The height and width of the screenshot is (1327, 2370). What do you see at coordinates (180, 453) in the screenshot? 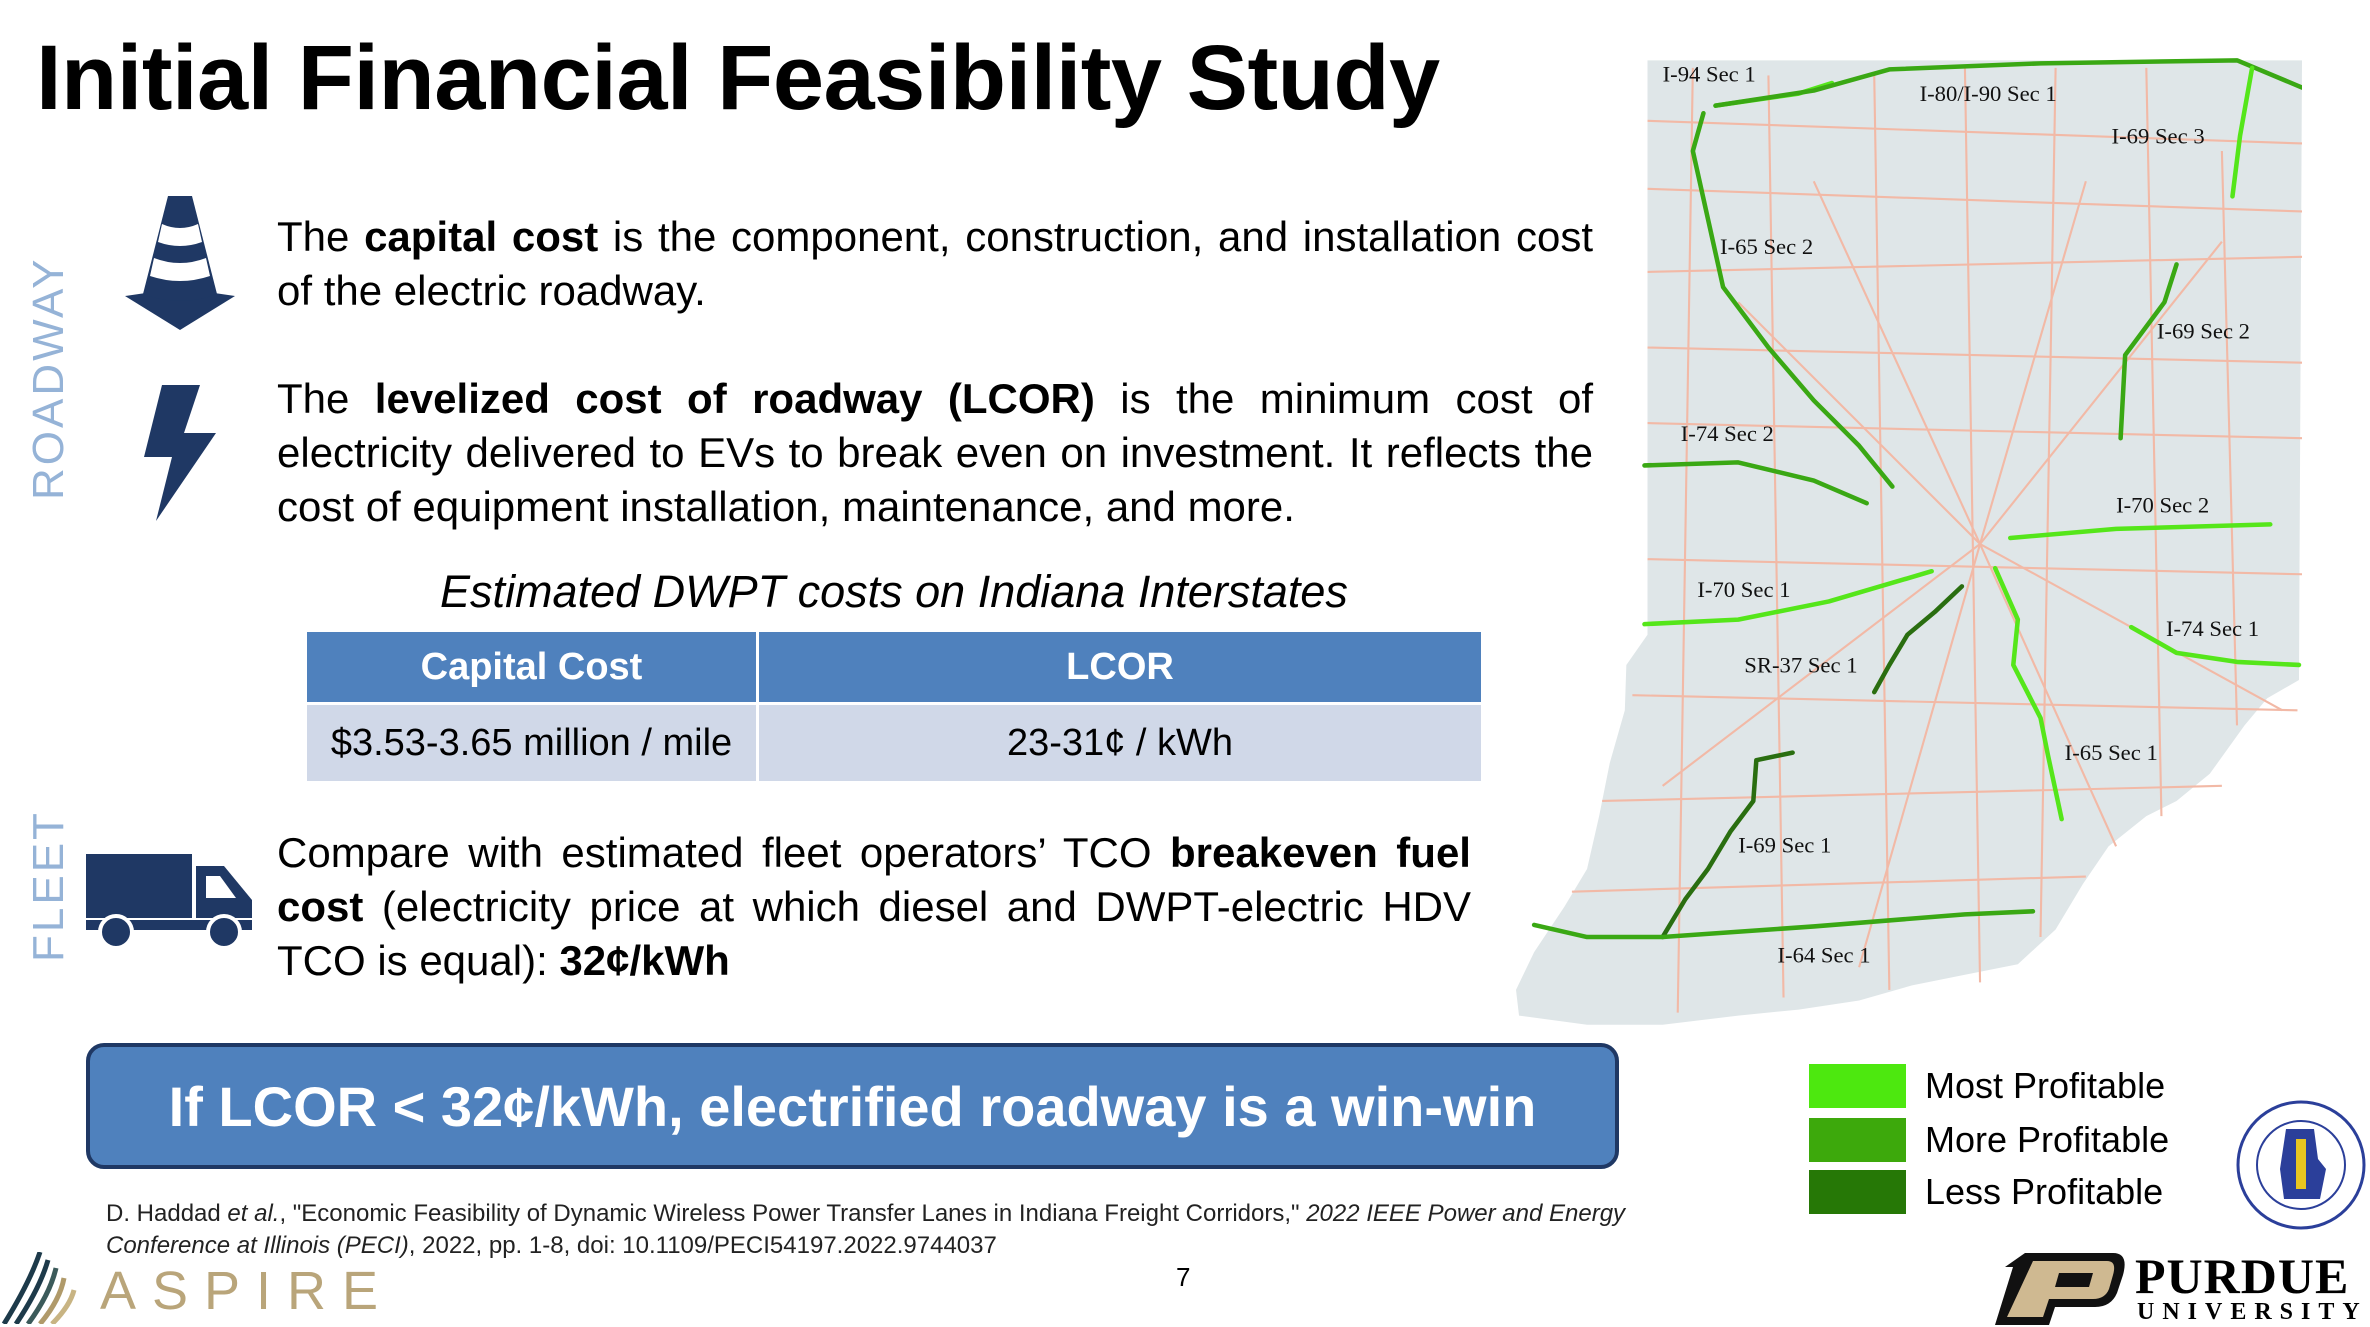
I see `lightning-bolt-icon` at bounding box center [180, 453].